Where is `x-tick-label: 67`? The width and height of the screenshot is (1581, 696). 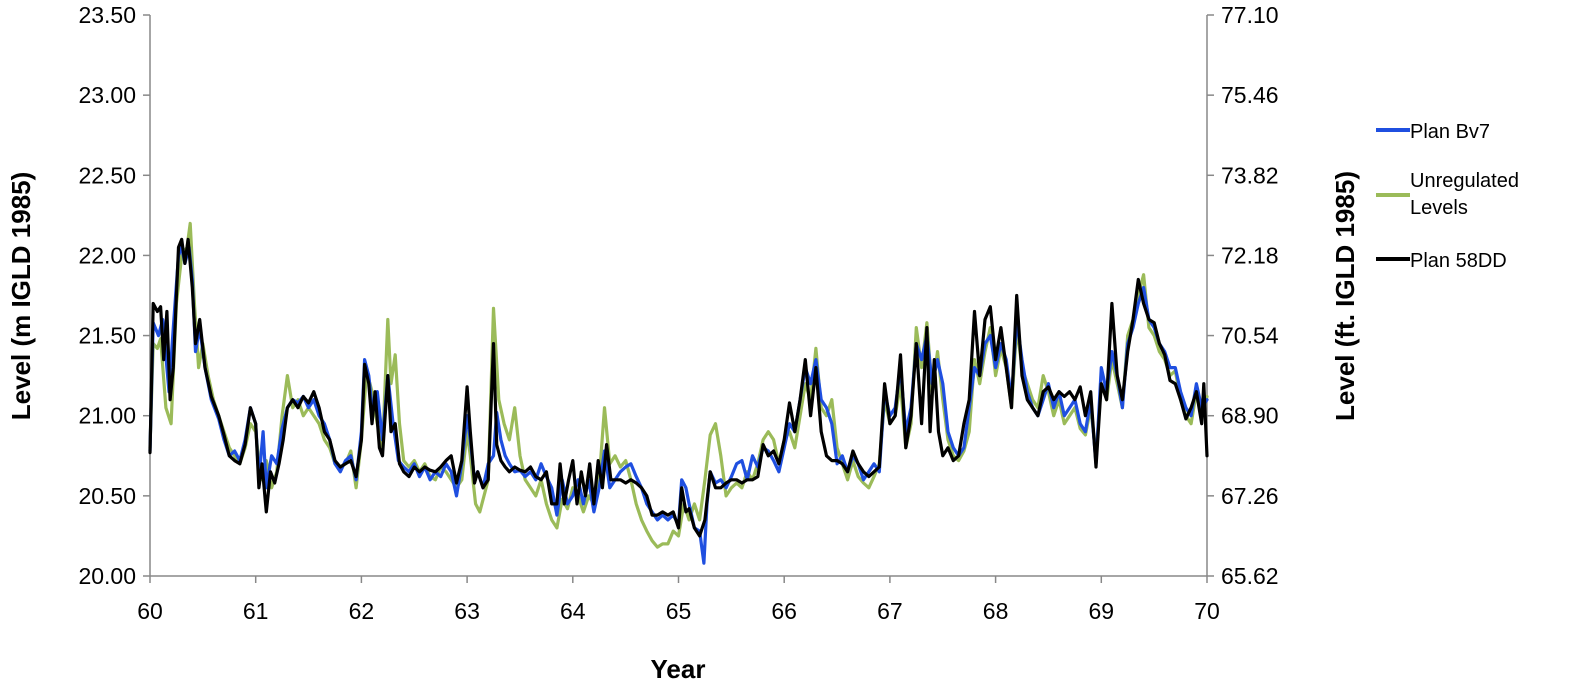
x-tick-label: 67 is located at coordinates (890, 611).